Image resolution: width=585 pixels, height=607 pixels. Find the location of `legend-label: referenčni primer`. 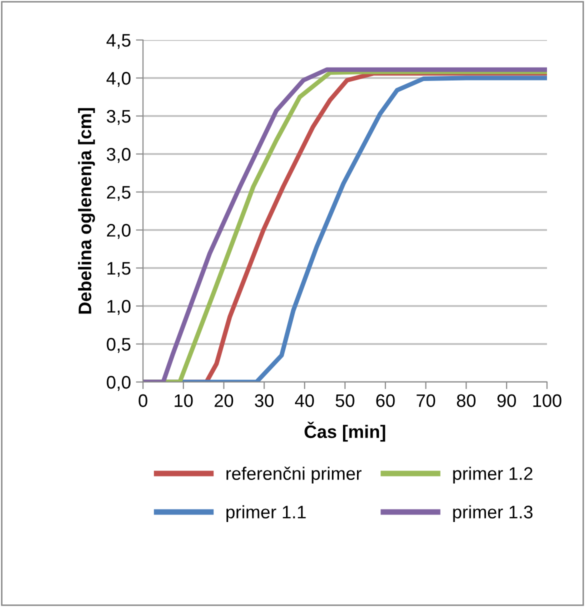

legend-label: referenčni primer is located at coordinates (294, 475).